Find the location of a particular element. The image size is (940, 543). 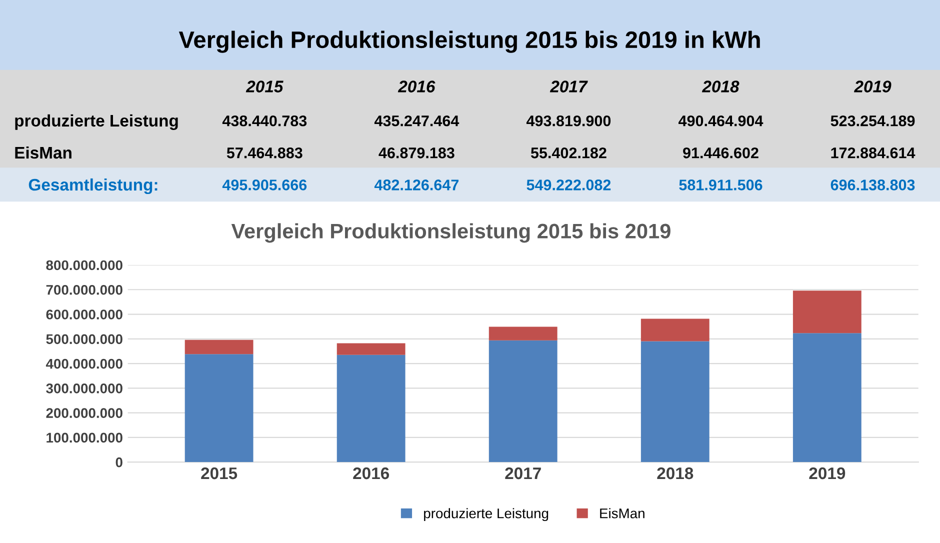

text: 696.138.803 is located at coordinates (872, 185).